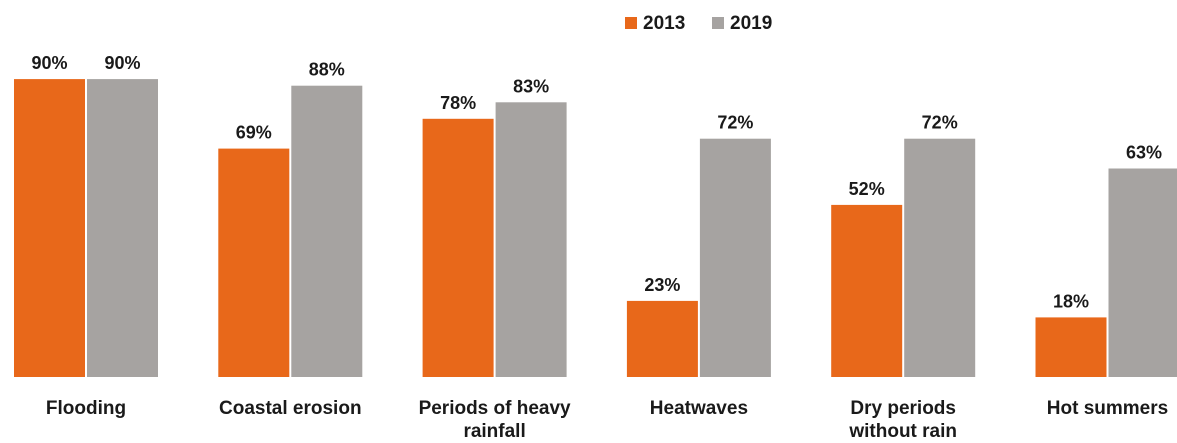 The image size is (1177, 443). What do you see at coordinates (1107, 408) in the screenshot?
I see `category-label-5-line-0: Hot summers` at bounding box center [1107, 408].